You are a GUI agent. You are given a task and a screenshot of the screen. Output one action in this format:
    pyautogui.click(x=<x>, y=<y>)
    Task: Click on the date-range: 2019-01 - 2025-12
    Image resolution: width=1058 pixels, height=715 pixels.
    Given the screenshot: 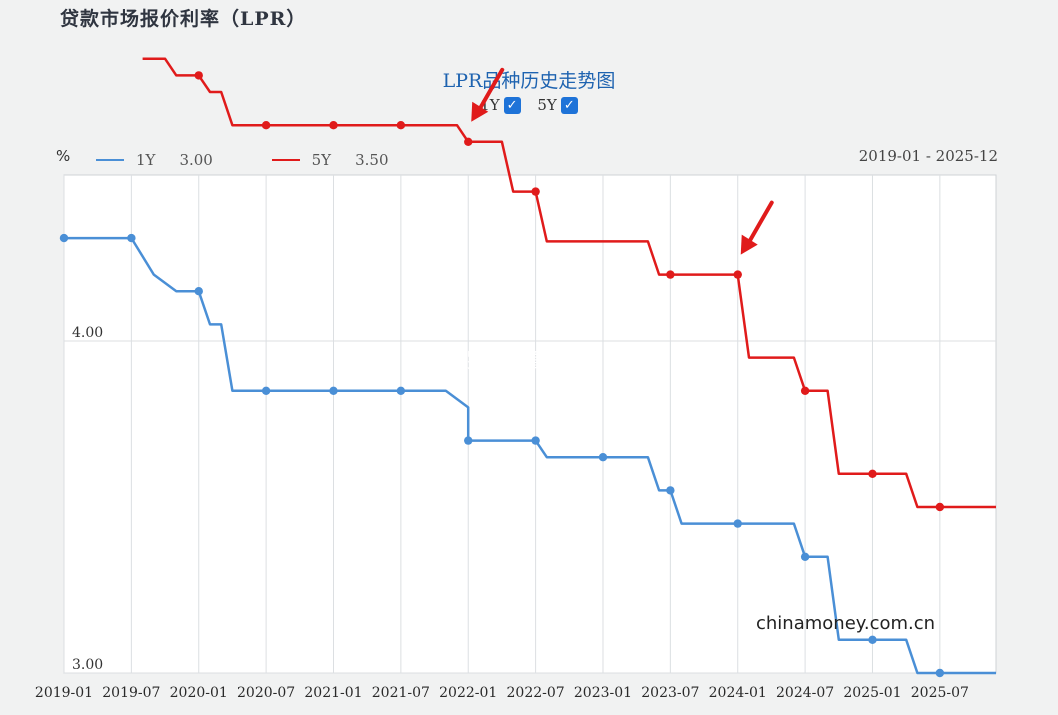 What is the action you would take?
    pyautogui.click(x=928, y=156)
    